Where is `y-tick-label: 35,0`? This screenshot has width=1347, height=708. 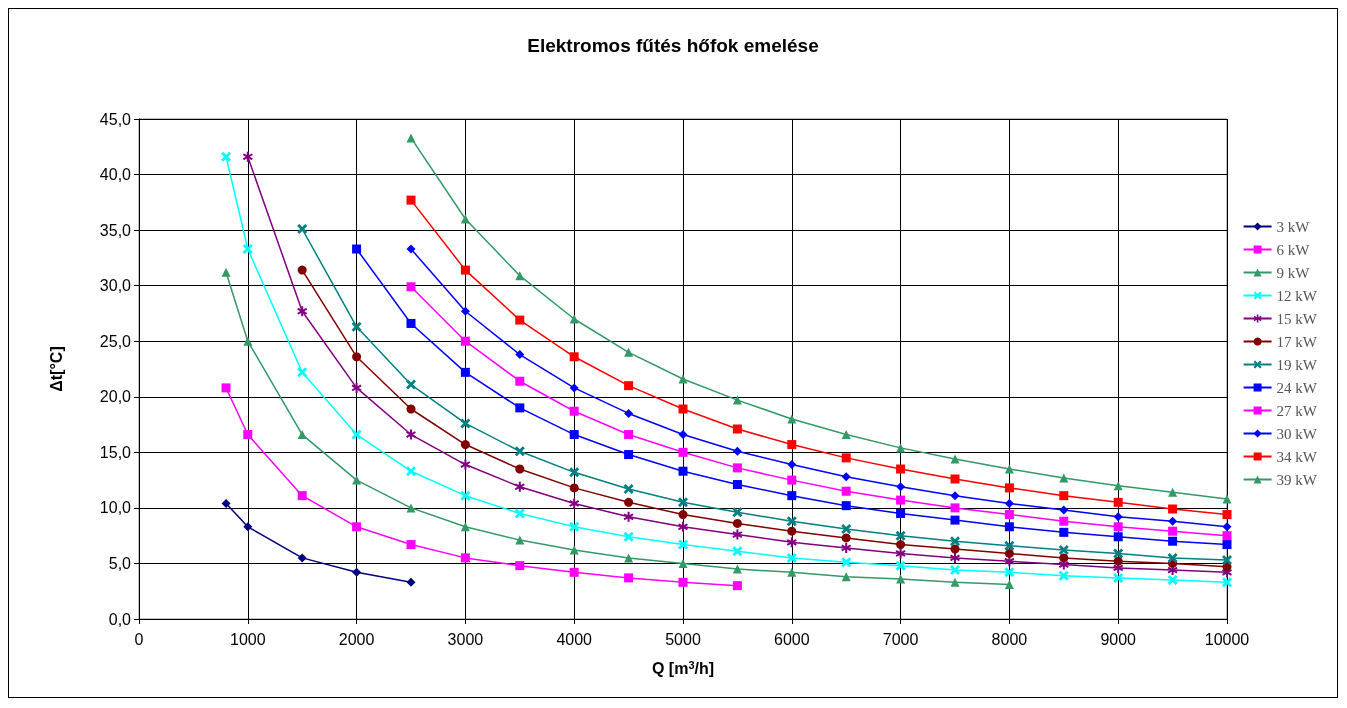
y-tick-label: 35,0 is located at coordinates (115, 230).